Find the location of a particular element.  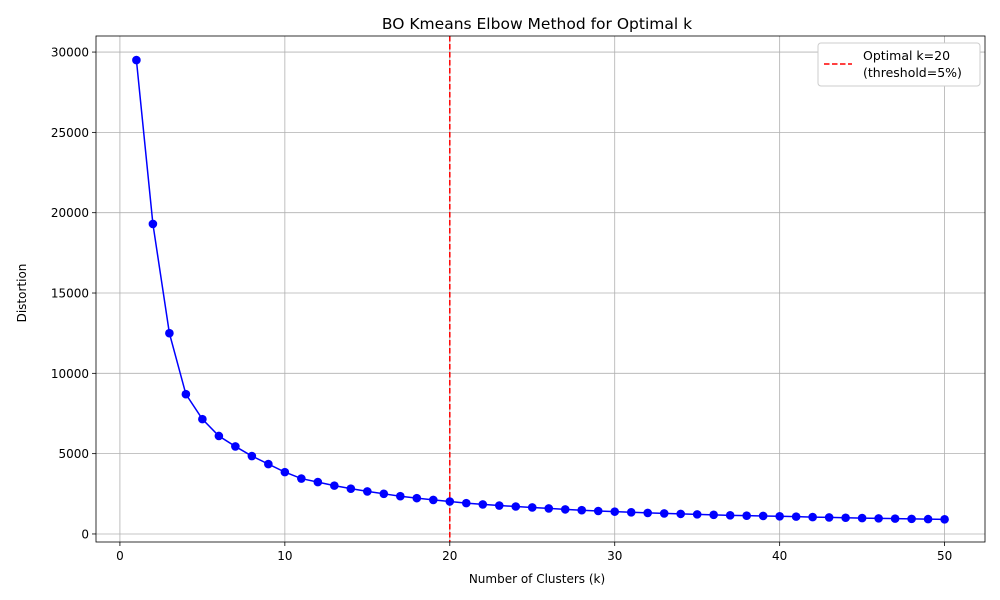

y-axis-ticks: 0 5000 10000 15000 20000 25000 30000 is located at coordinates (73, 293).